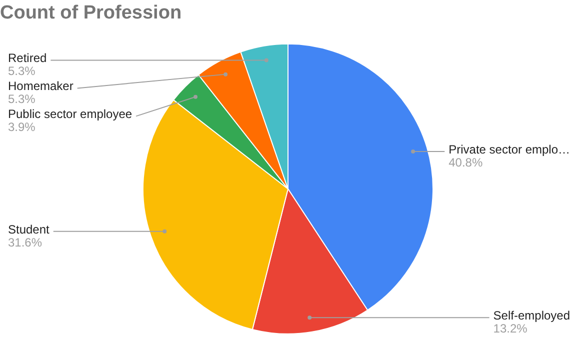 The image size is (576, 353). What do you see at coordinates (531, 315) in the screenshot?
I see `slice-label: Self-employed` at bounding box center [531, 315].